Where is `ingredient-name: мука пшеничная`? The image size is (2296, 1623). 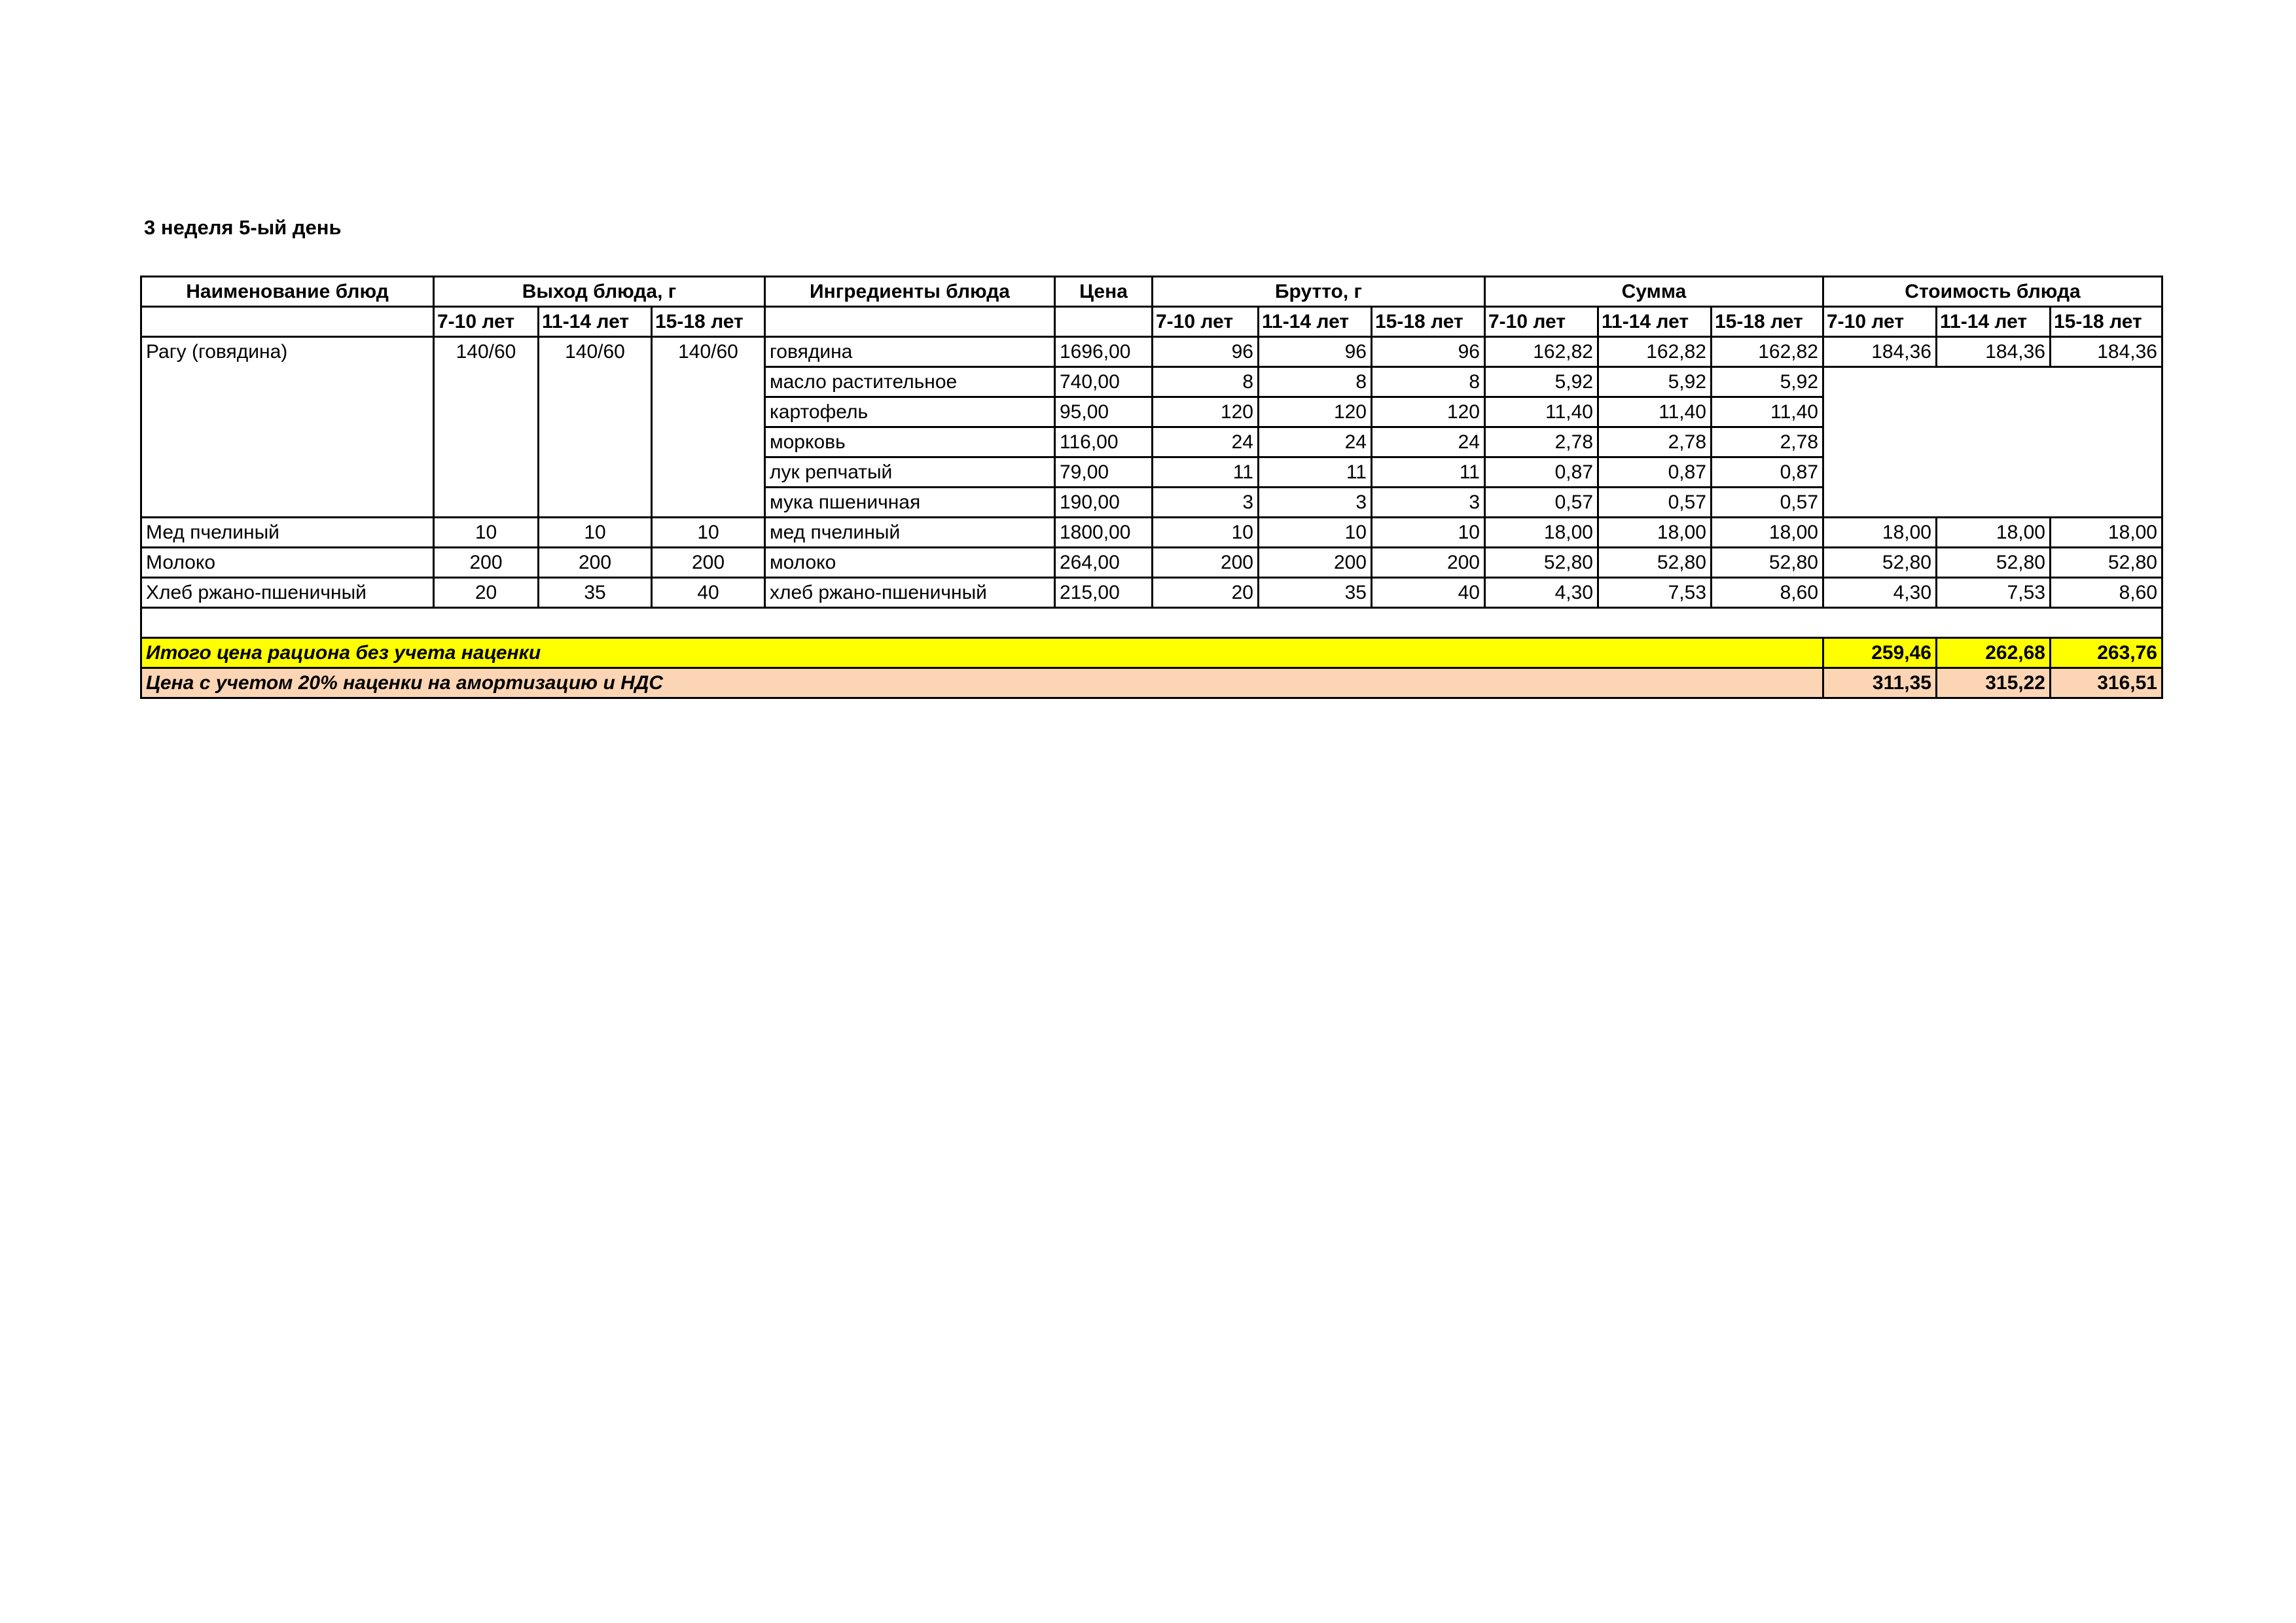 ingredient-name: мука пшеничная is located at coordinates (910, 502).